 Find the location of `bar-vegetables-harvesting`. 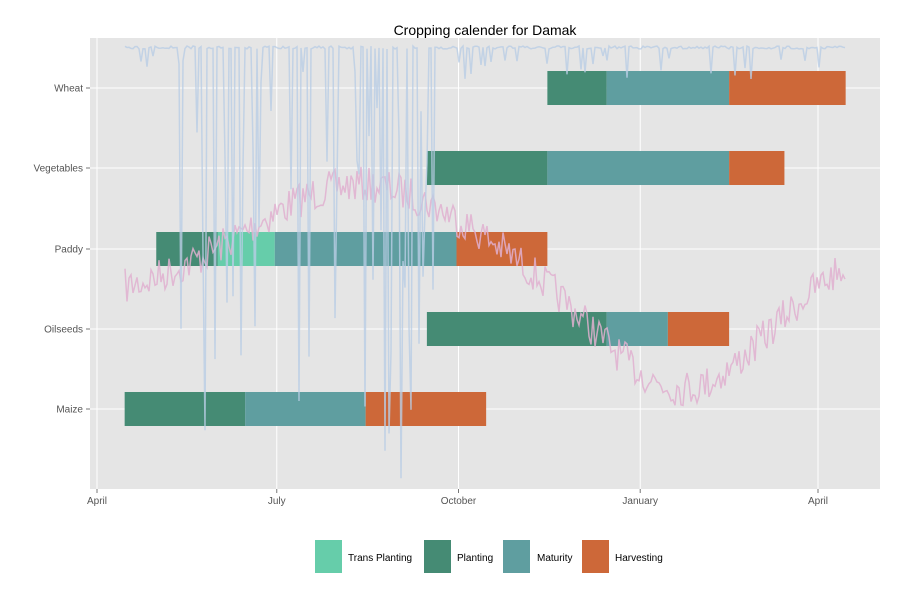

bar-vegetables-harvesting is located at coordinates (757, 168).